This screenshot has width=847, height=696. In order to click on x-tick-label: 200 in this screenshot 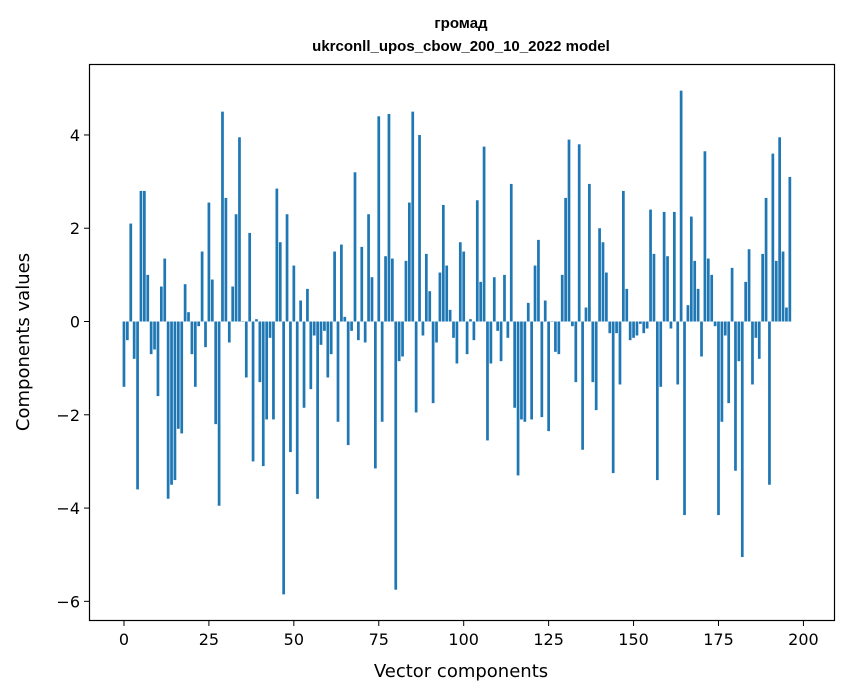, I will do `click(803, 639)`.